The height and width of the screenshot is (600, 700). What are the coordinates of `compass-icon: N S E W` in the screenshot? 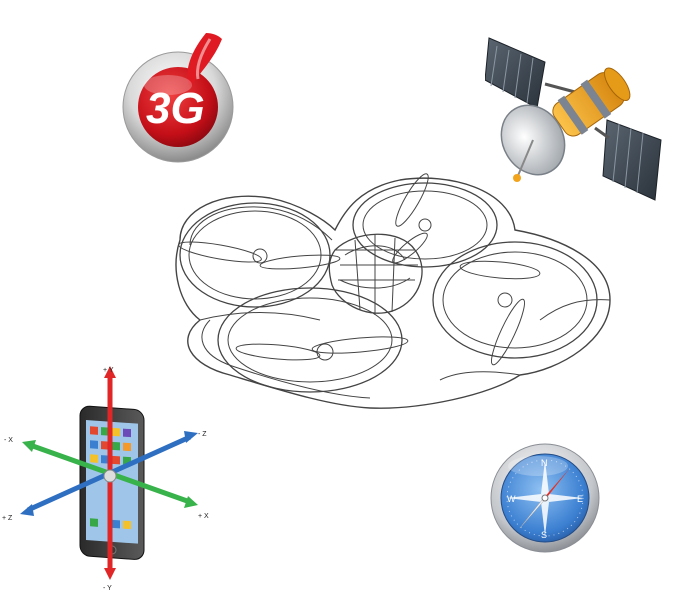 It's located at (545, 500).